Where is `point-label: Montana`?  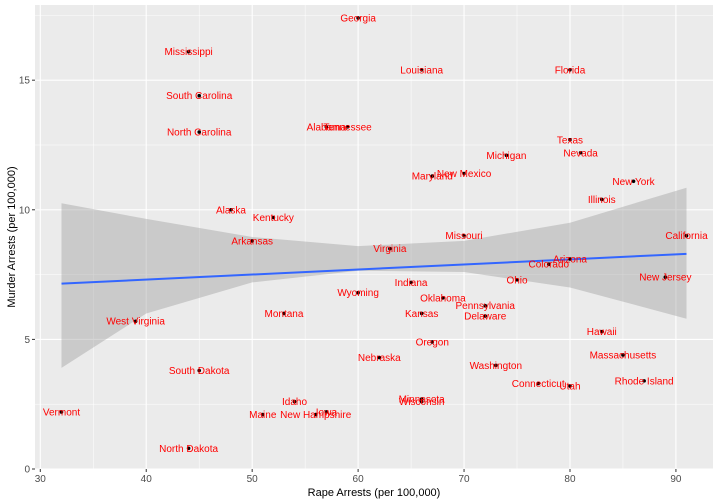 point-label: Montana is located at coordinates (283, 314).